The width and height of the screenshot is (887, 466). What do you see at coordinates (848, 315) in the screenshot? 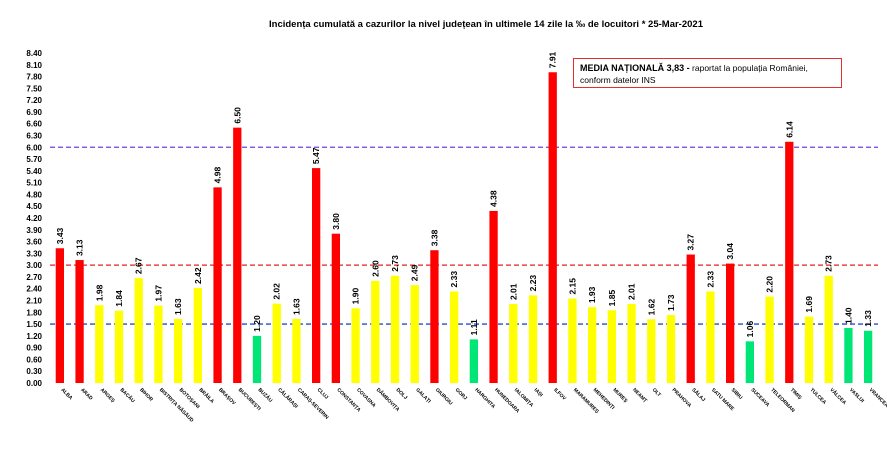
I see `data-label: 1.40` at bounding box center [848, 315].